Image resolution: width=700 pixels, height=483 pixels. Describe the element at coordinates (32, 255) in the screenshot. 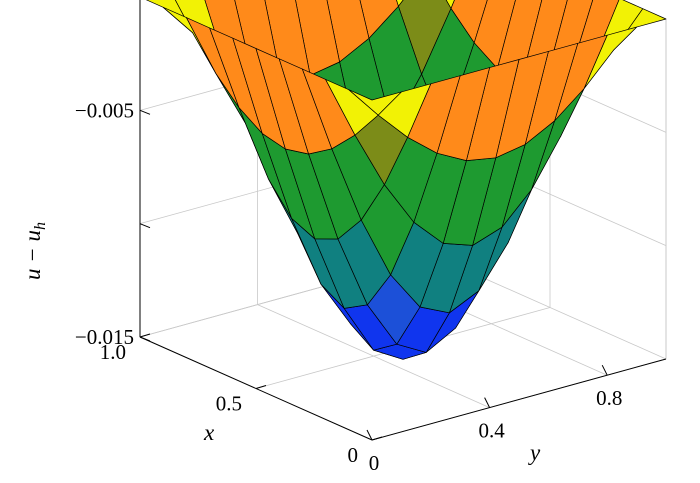

I see `z-axis-label-main: u − u` at that location.